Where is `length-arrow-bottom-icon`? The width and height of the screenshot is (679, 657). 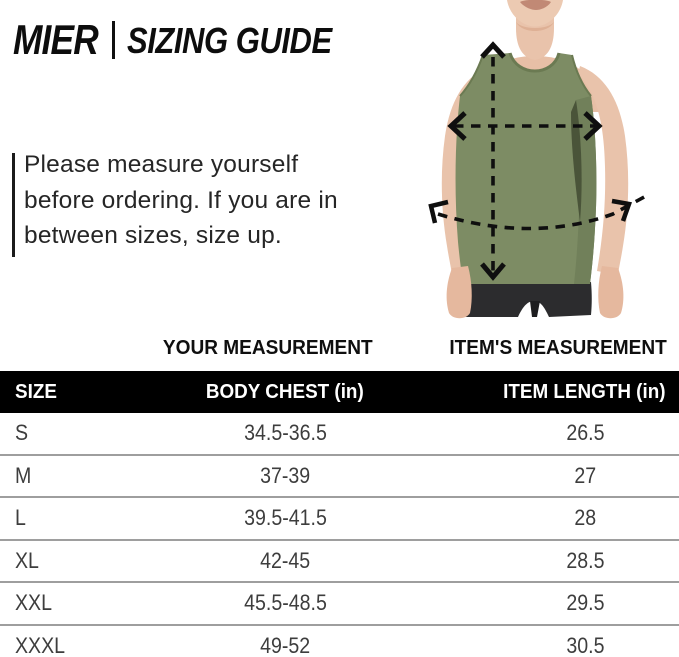
length-arrow-bottom-icon is located at coordinates (493, 271).